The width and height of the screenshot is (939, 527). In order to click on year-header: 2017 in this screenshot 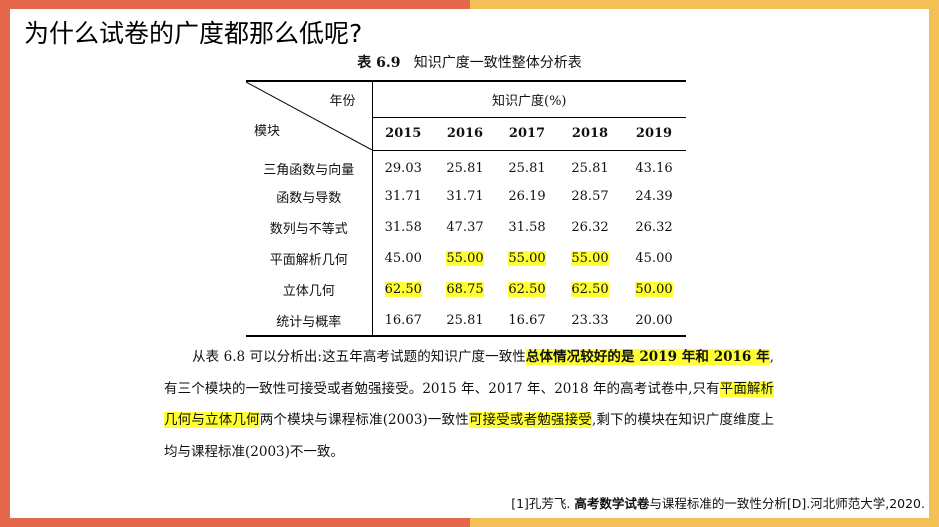, I will do `click(527, 134)`.